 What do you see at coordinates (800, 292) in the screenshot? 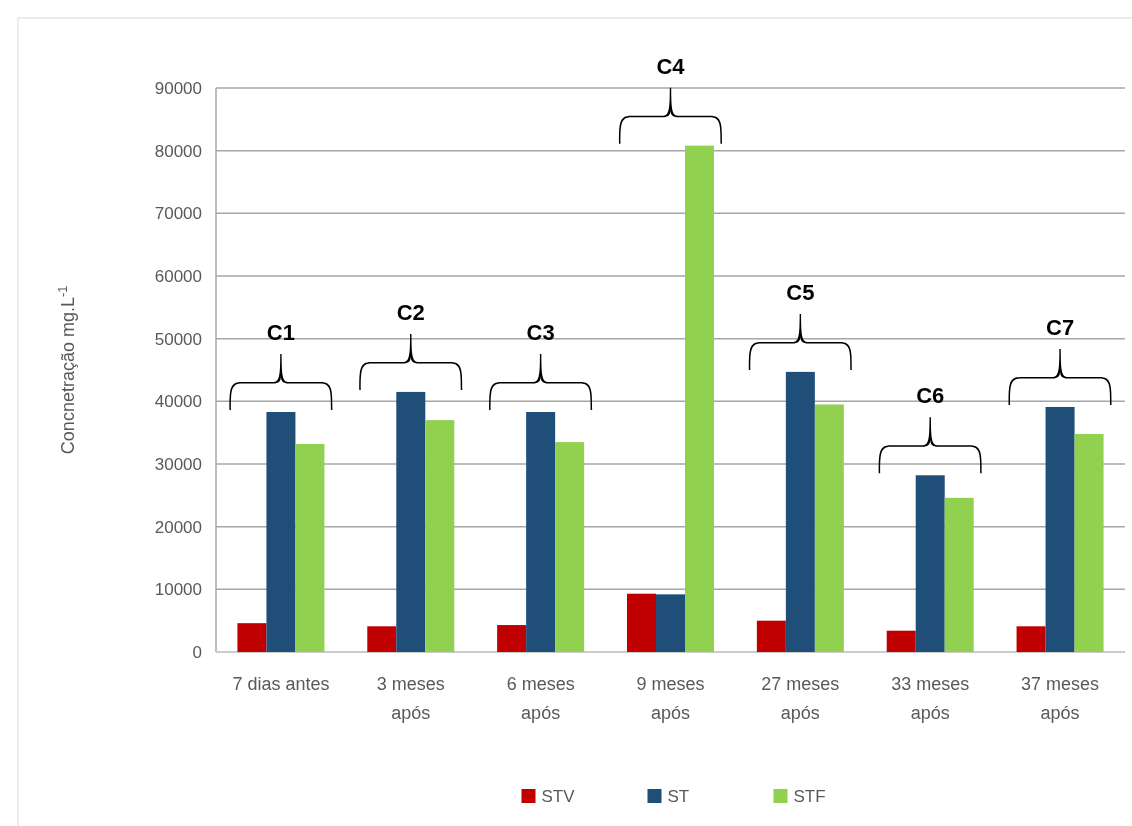
I see `annotation: C5` at bounding box center [800, 292].